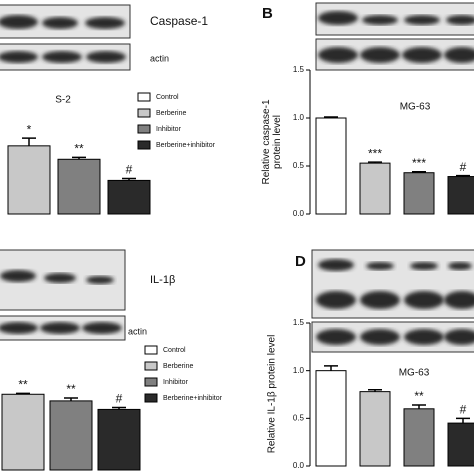  Describe the element at coordinates (266, 141) in the screenshot. I see `y-axis-label: Relative caspase-1` at that location.